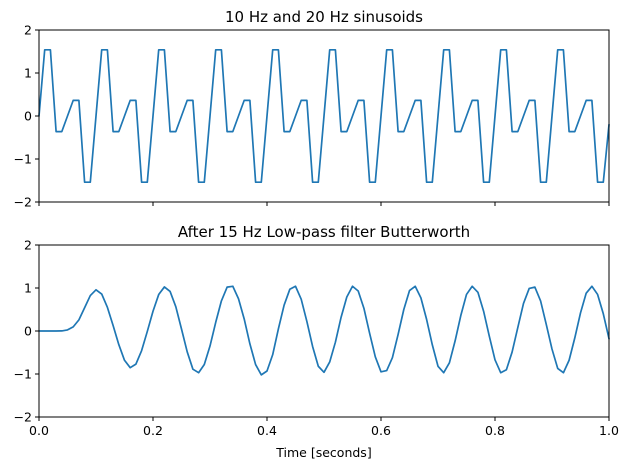 The width and height of the screenshot is (630, 470). I want to click on subplot-title: 10 Hz and 20 Hz sinusoids, so click(324, 17).